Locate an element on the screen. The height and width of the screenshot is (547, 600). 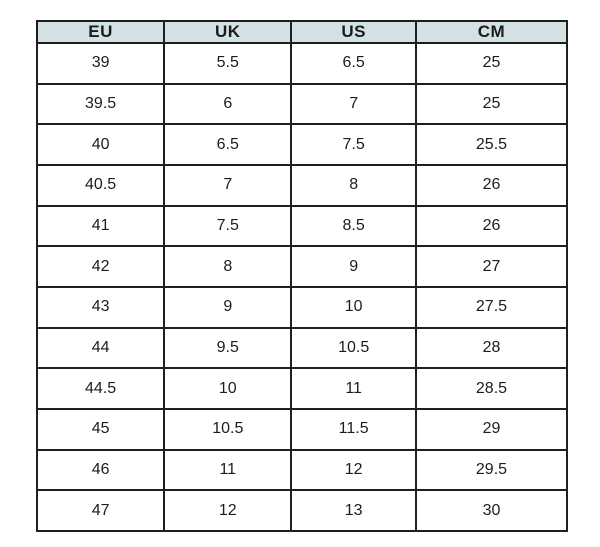
table-row: 45 10.5 11.5 29 is located at coordinates (302, 429).